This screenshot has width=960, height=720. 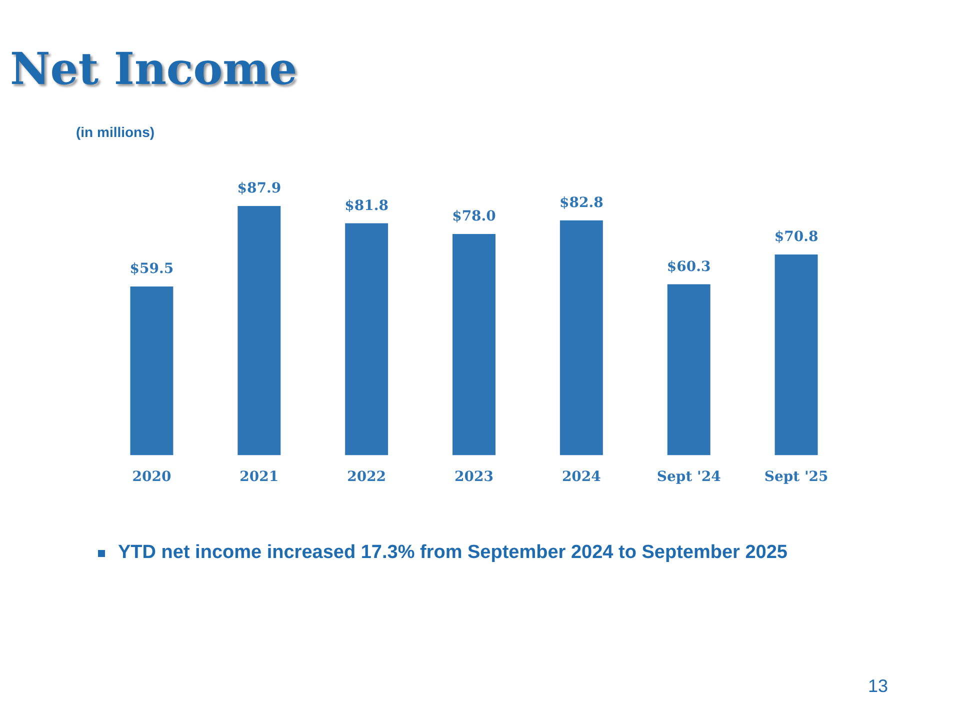 What do you see at coordinates (154, 69) in the screenshot?
I see `chart-title: Net Income` at bounding box center [154, 69].